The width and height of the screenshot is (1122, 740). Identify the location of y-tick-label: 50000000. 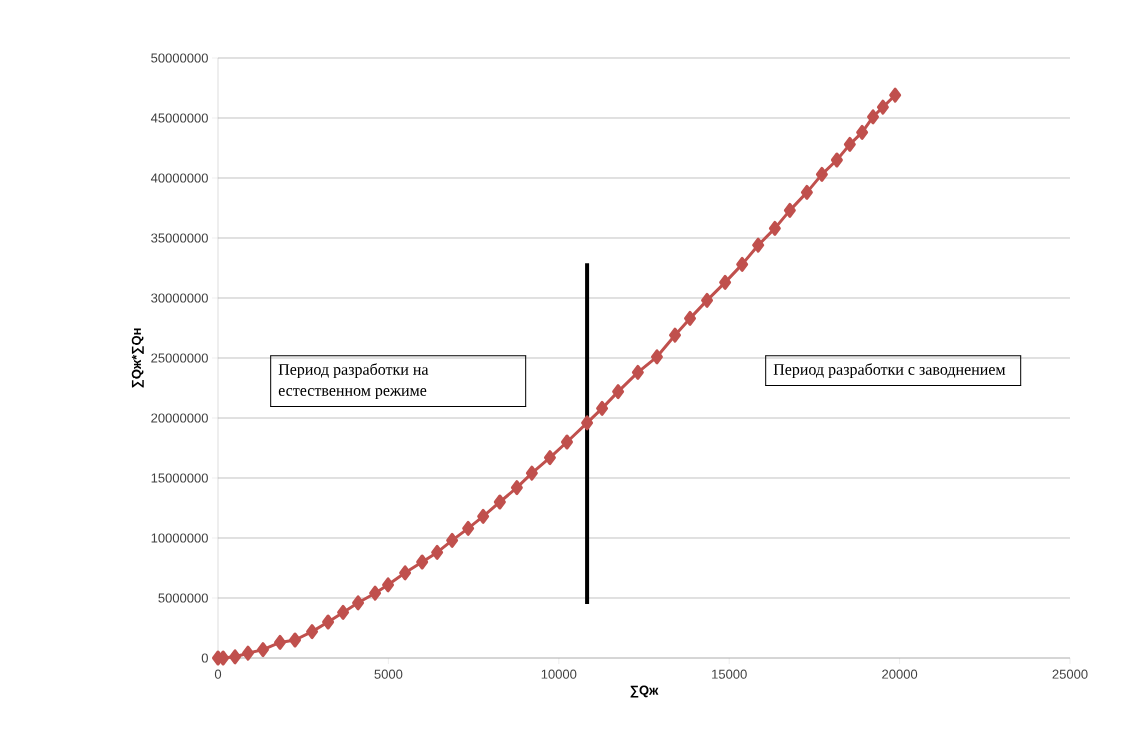
(179, 58).